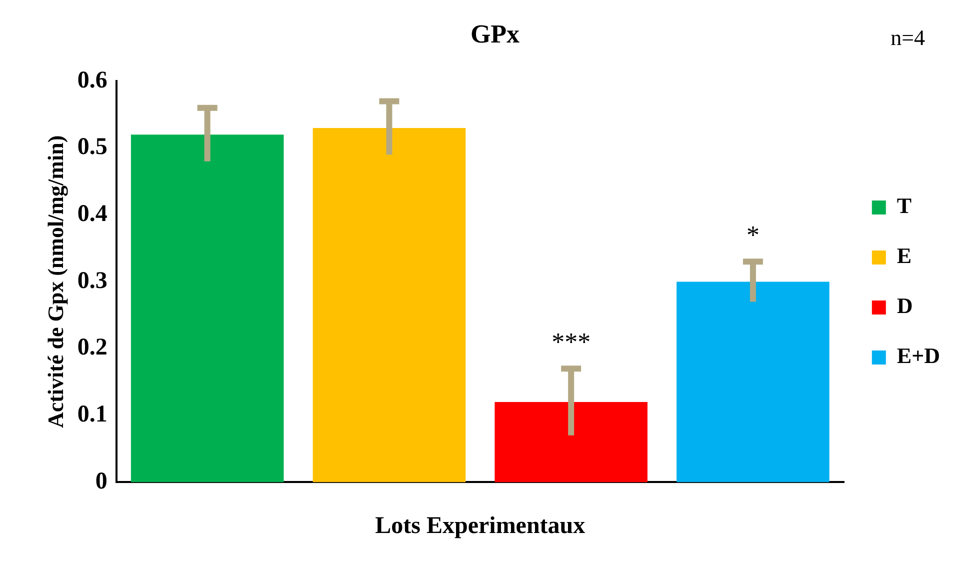 Image resolution: width=958 pixels, height=565 pixels. Describe the element at coordinates (907, 37) in the screenshot. I see `text: n=4` at that location.